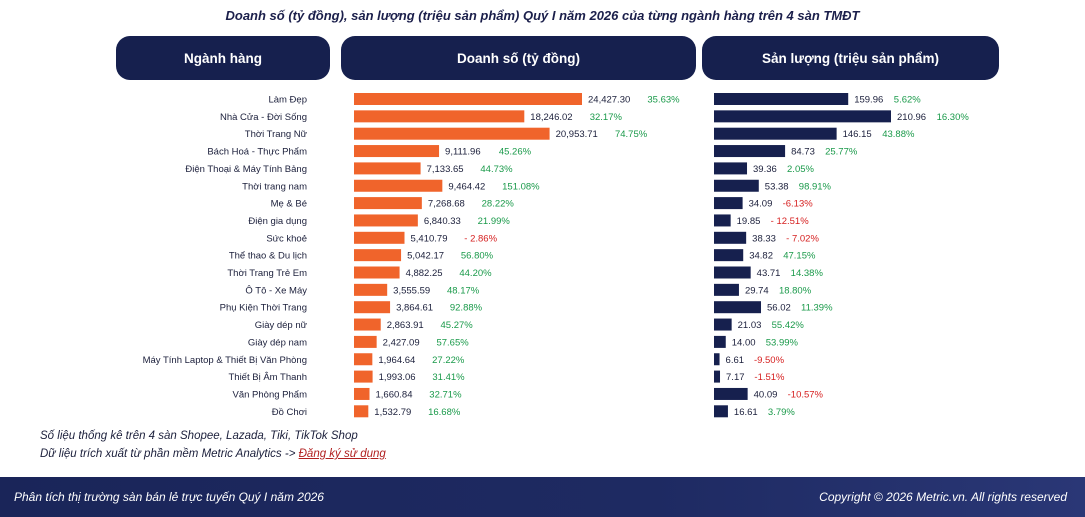 The image size is (1085, 517). I want to click on volume-growth-label: 14.38%, so click(807, 273).